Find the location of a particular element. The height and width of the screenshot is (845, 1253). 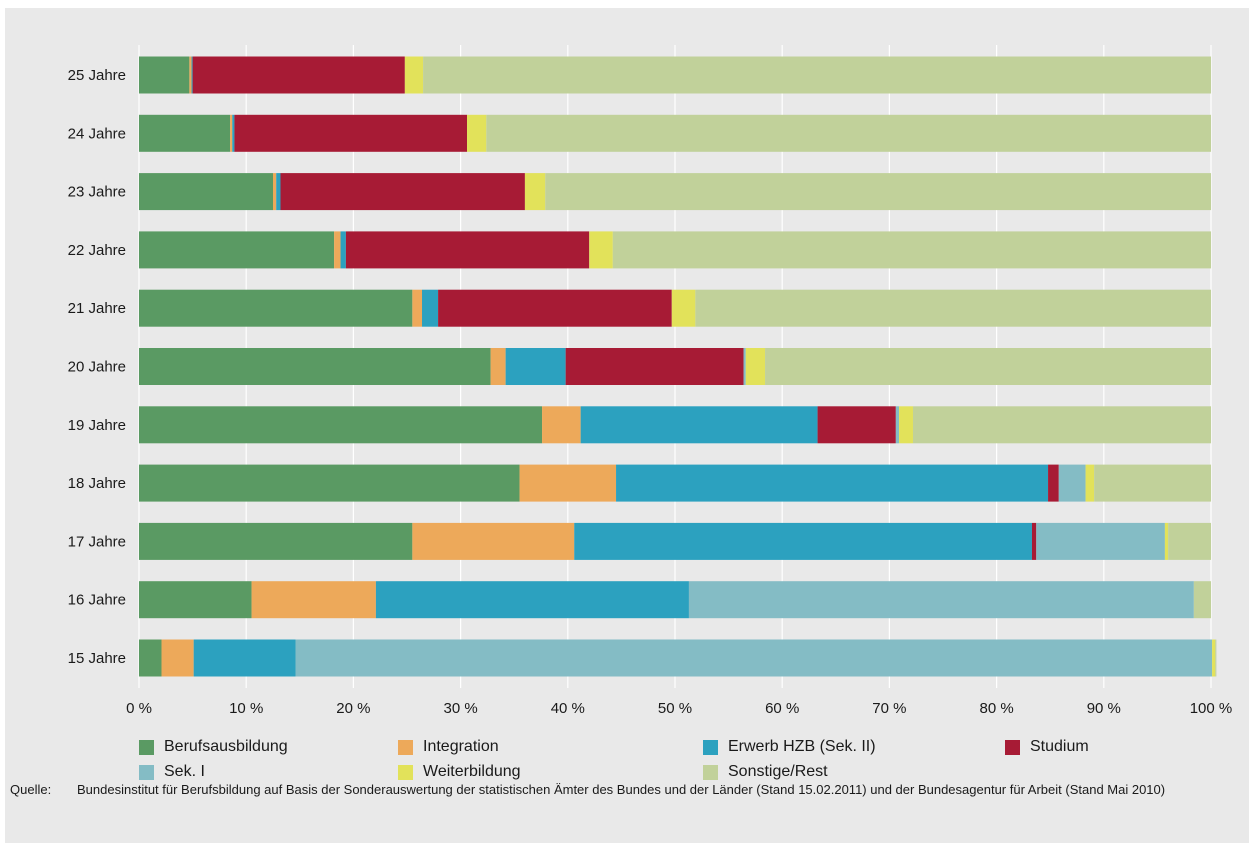

x-tick-label: 60 % is located at coordinates (782, 708).